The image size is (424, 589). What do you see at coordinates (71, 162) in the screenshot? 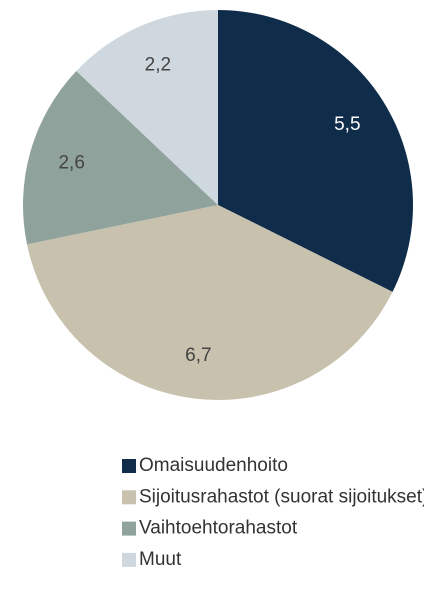
I see `slice-label: 2,6` at bounding box center [71, 162].